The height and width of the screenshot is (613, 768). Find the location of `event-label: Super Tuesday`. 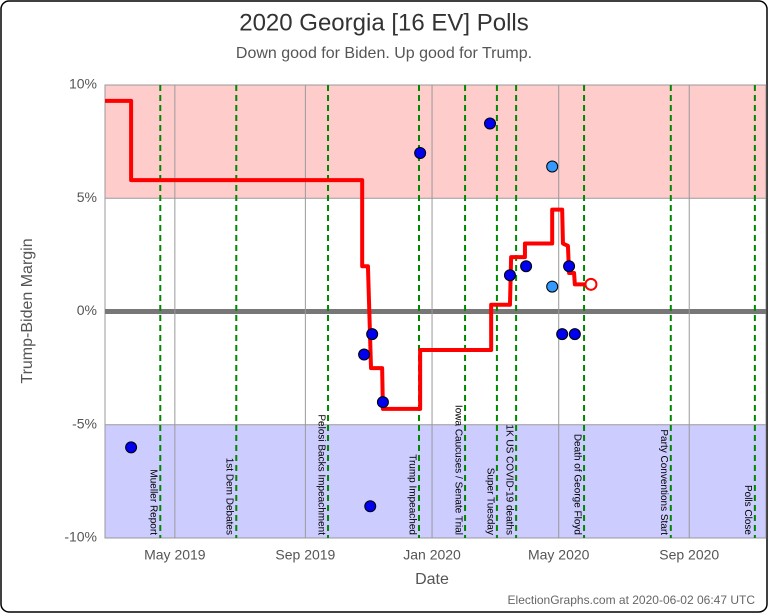

event-label: Super Tuesday is located at coordinates (489, 501).